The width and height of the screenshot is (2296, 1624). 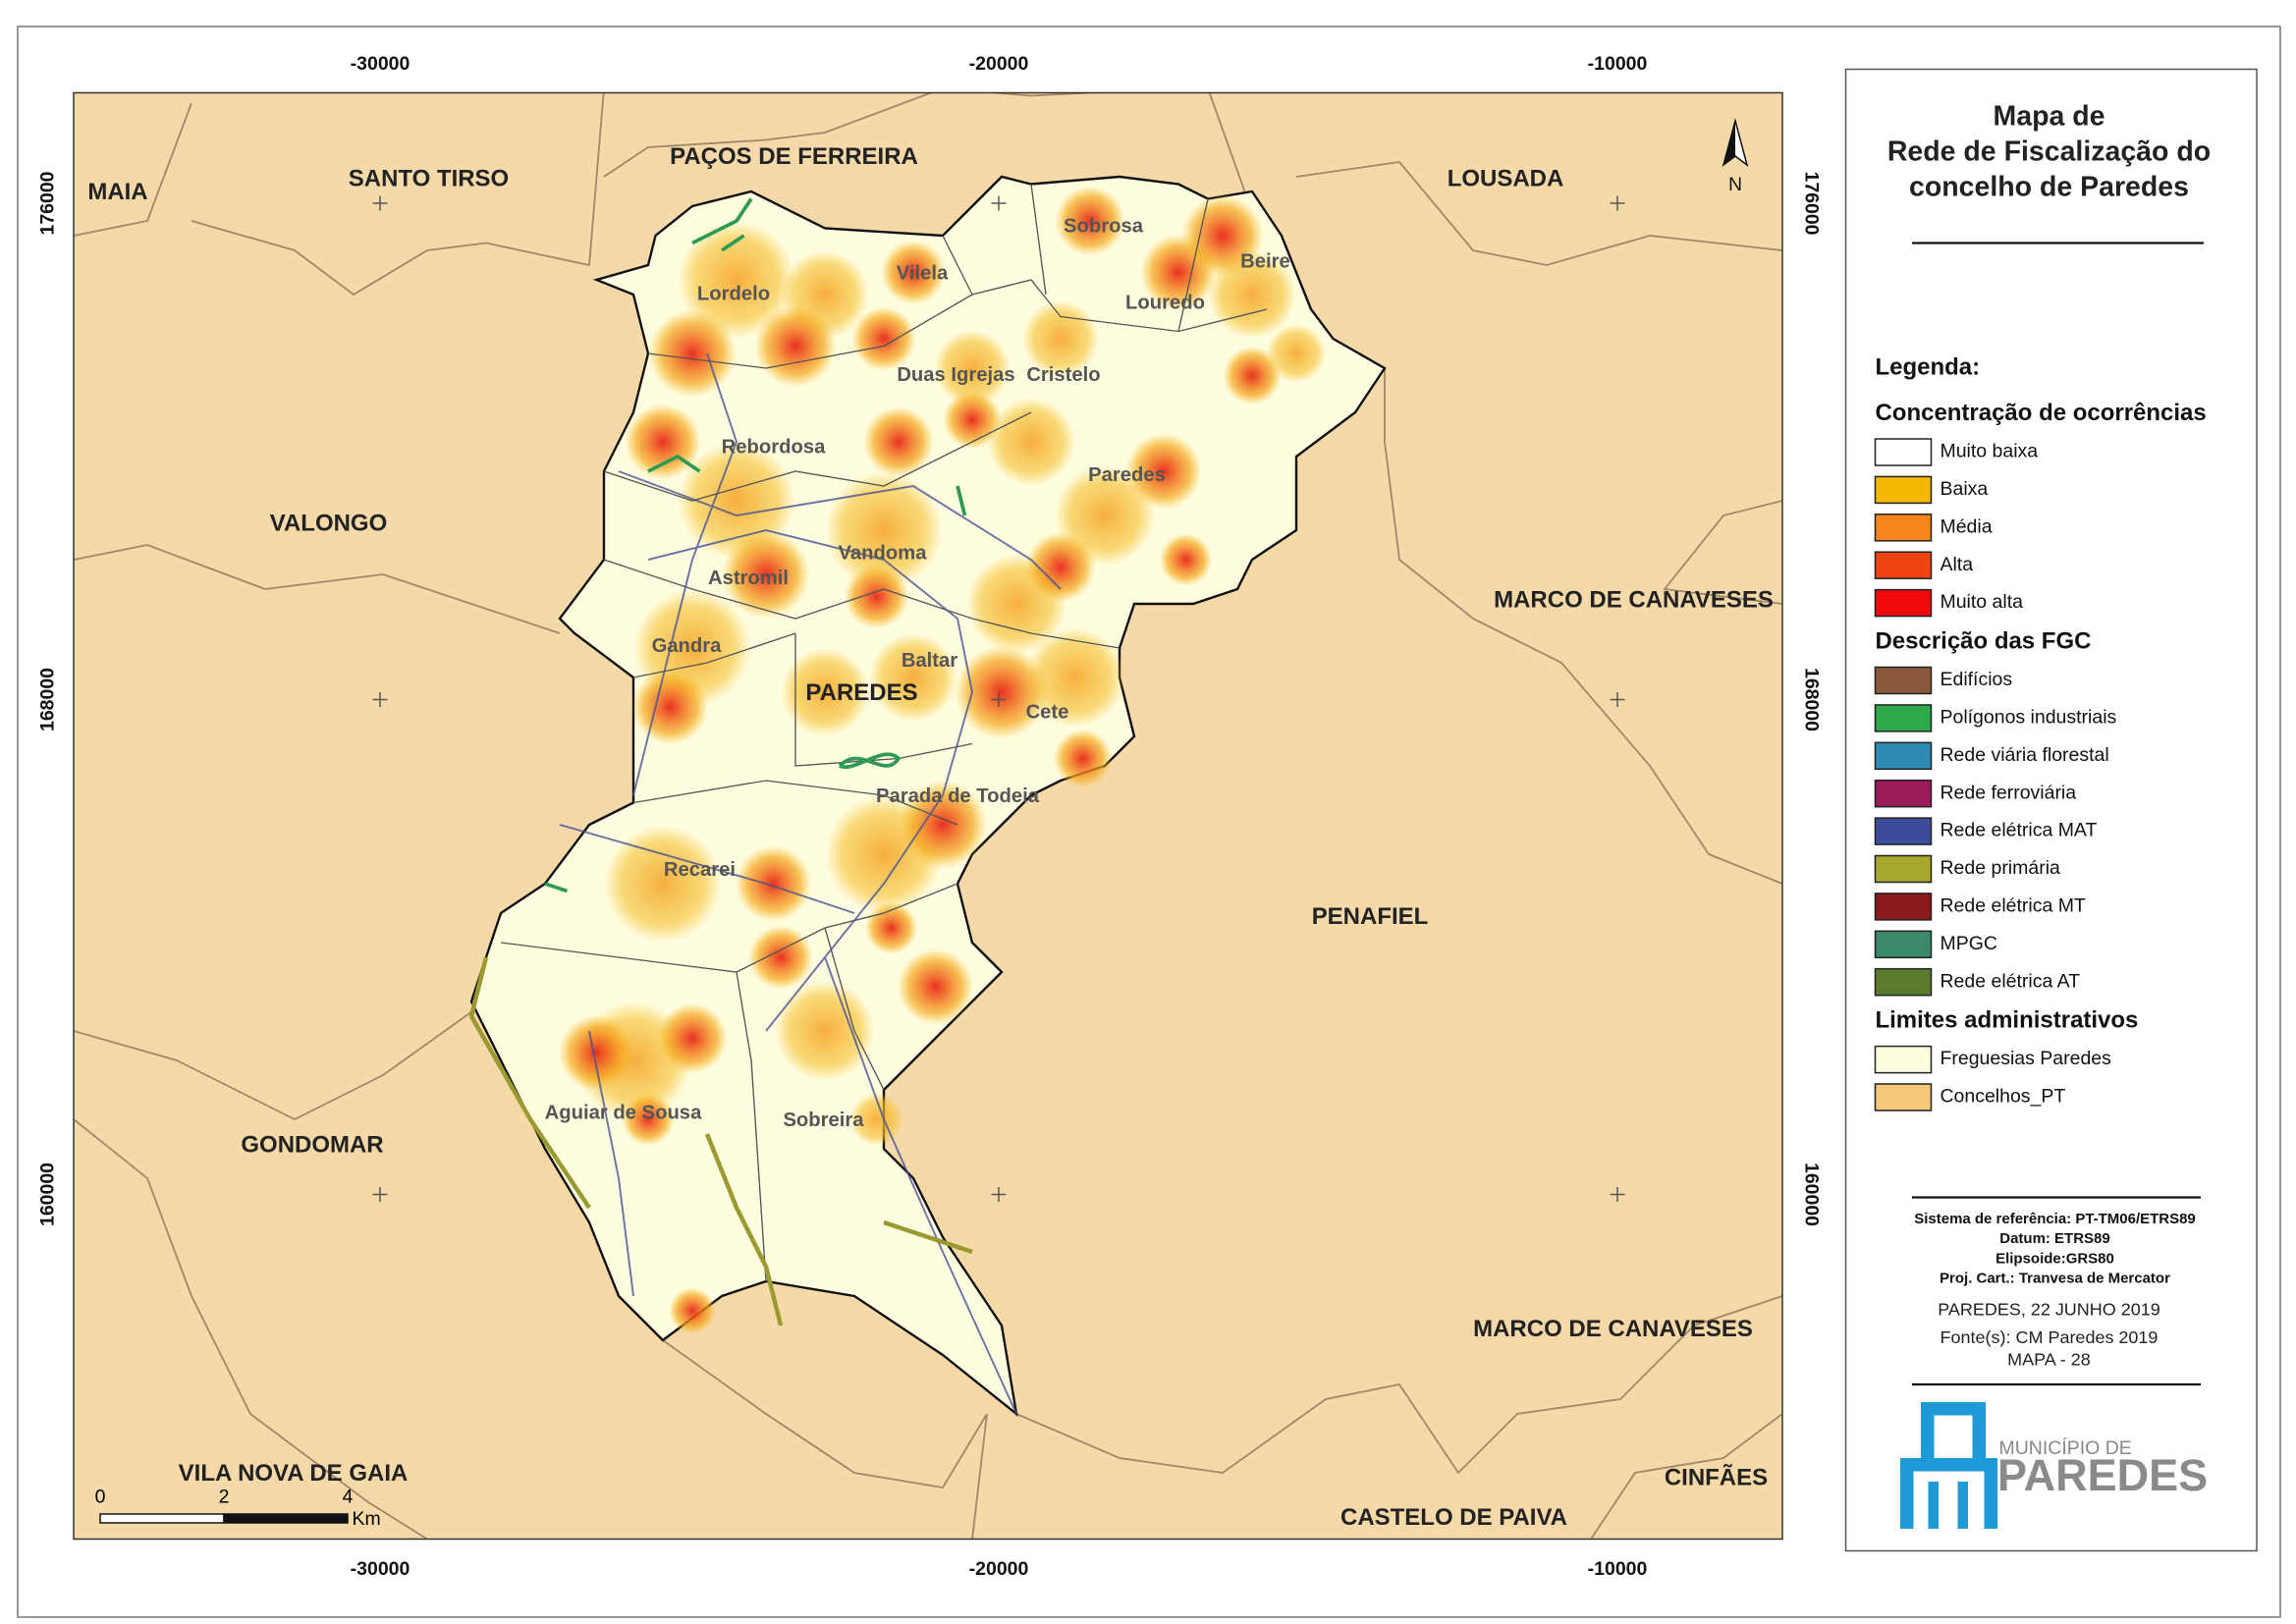 I want to click on parish-label: Duas Igrejas, so click(x=955, y=375).